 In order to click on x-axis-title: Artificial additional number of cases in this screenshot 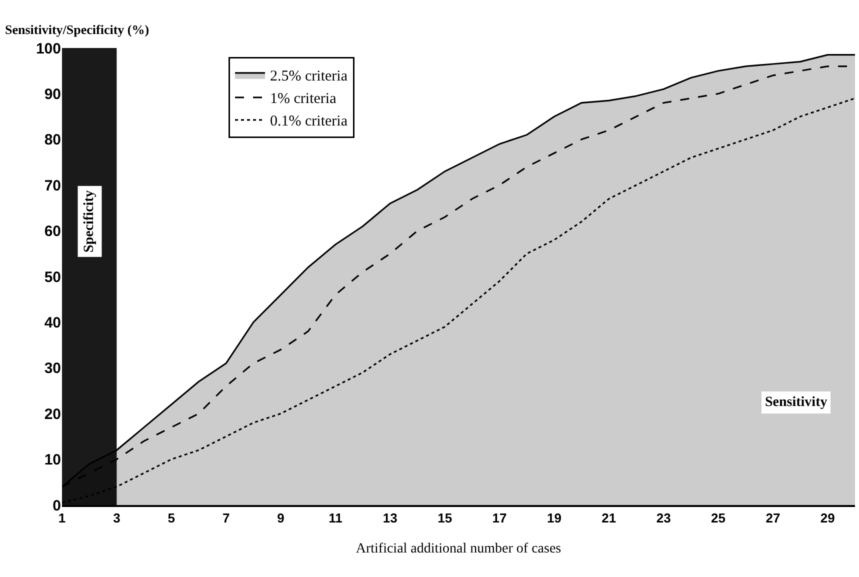, I will do `click(459, 548)`.